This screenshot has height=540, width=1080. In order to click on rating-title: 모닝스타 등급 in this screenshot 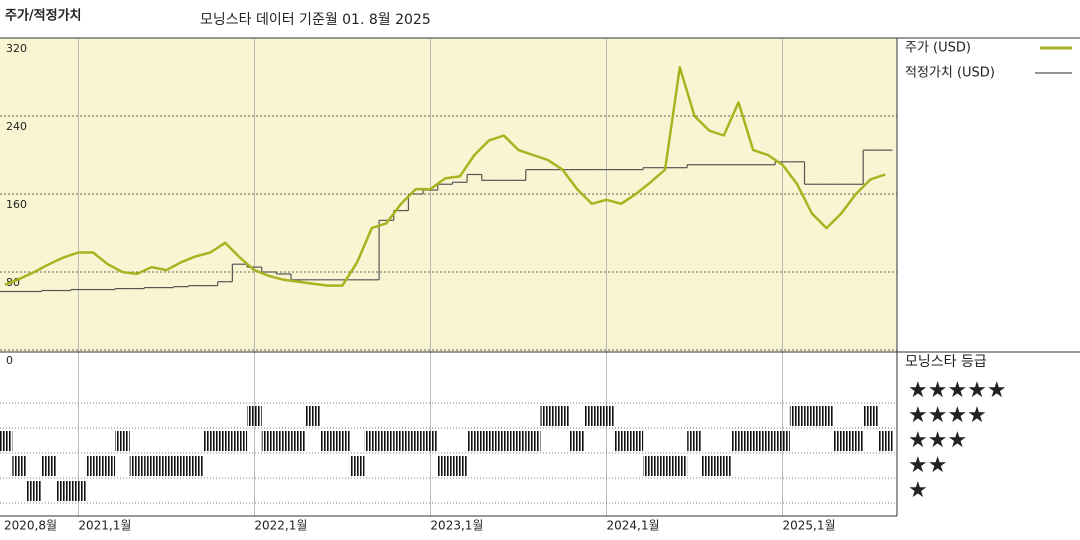, I will do `click(946, 362)`.